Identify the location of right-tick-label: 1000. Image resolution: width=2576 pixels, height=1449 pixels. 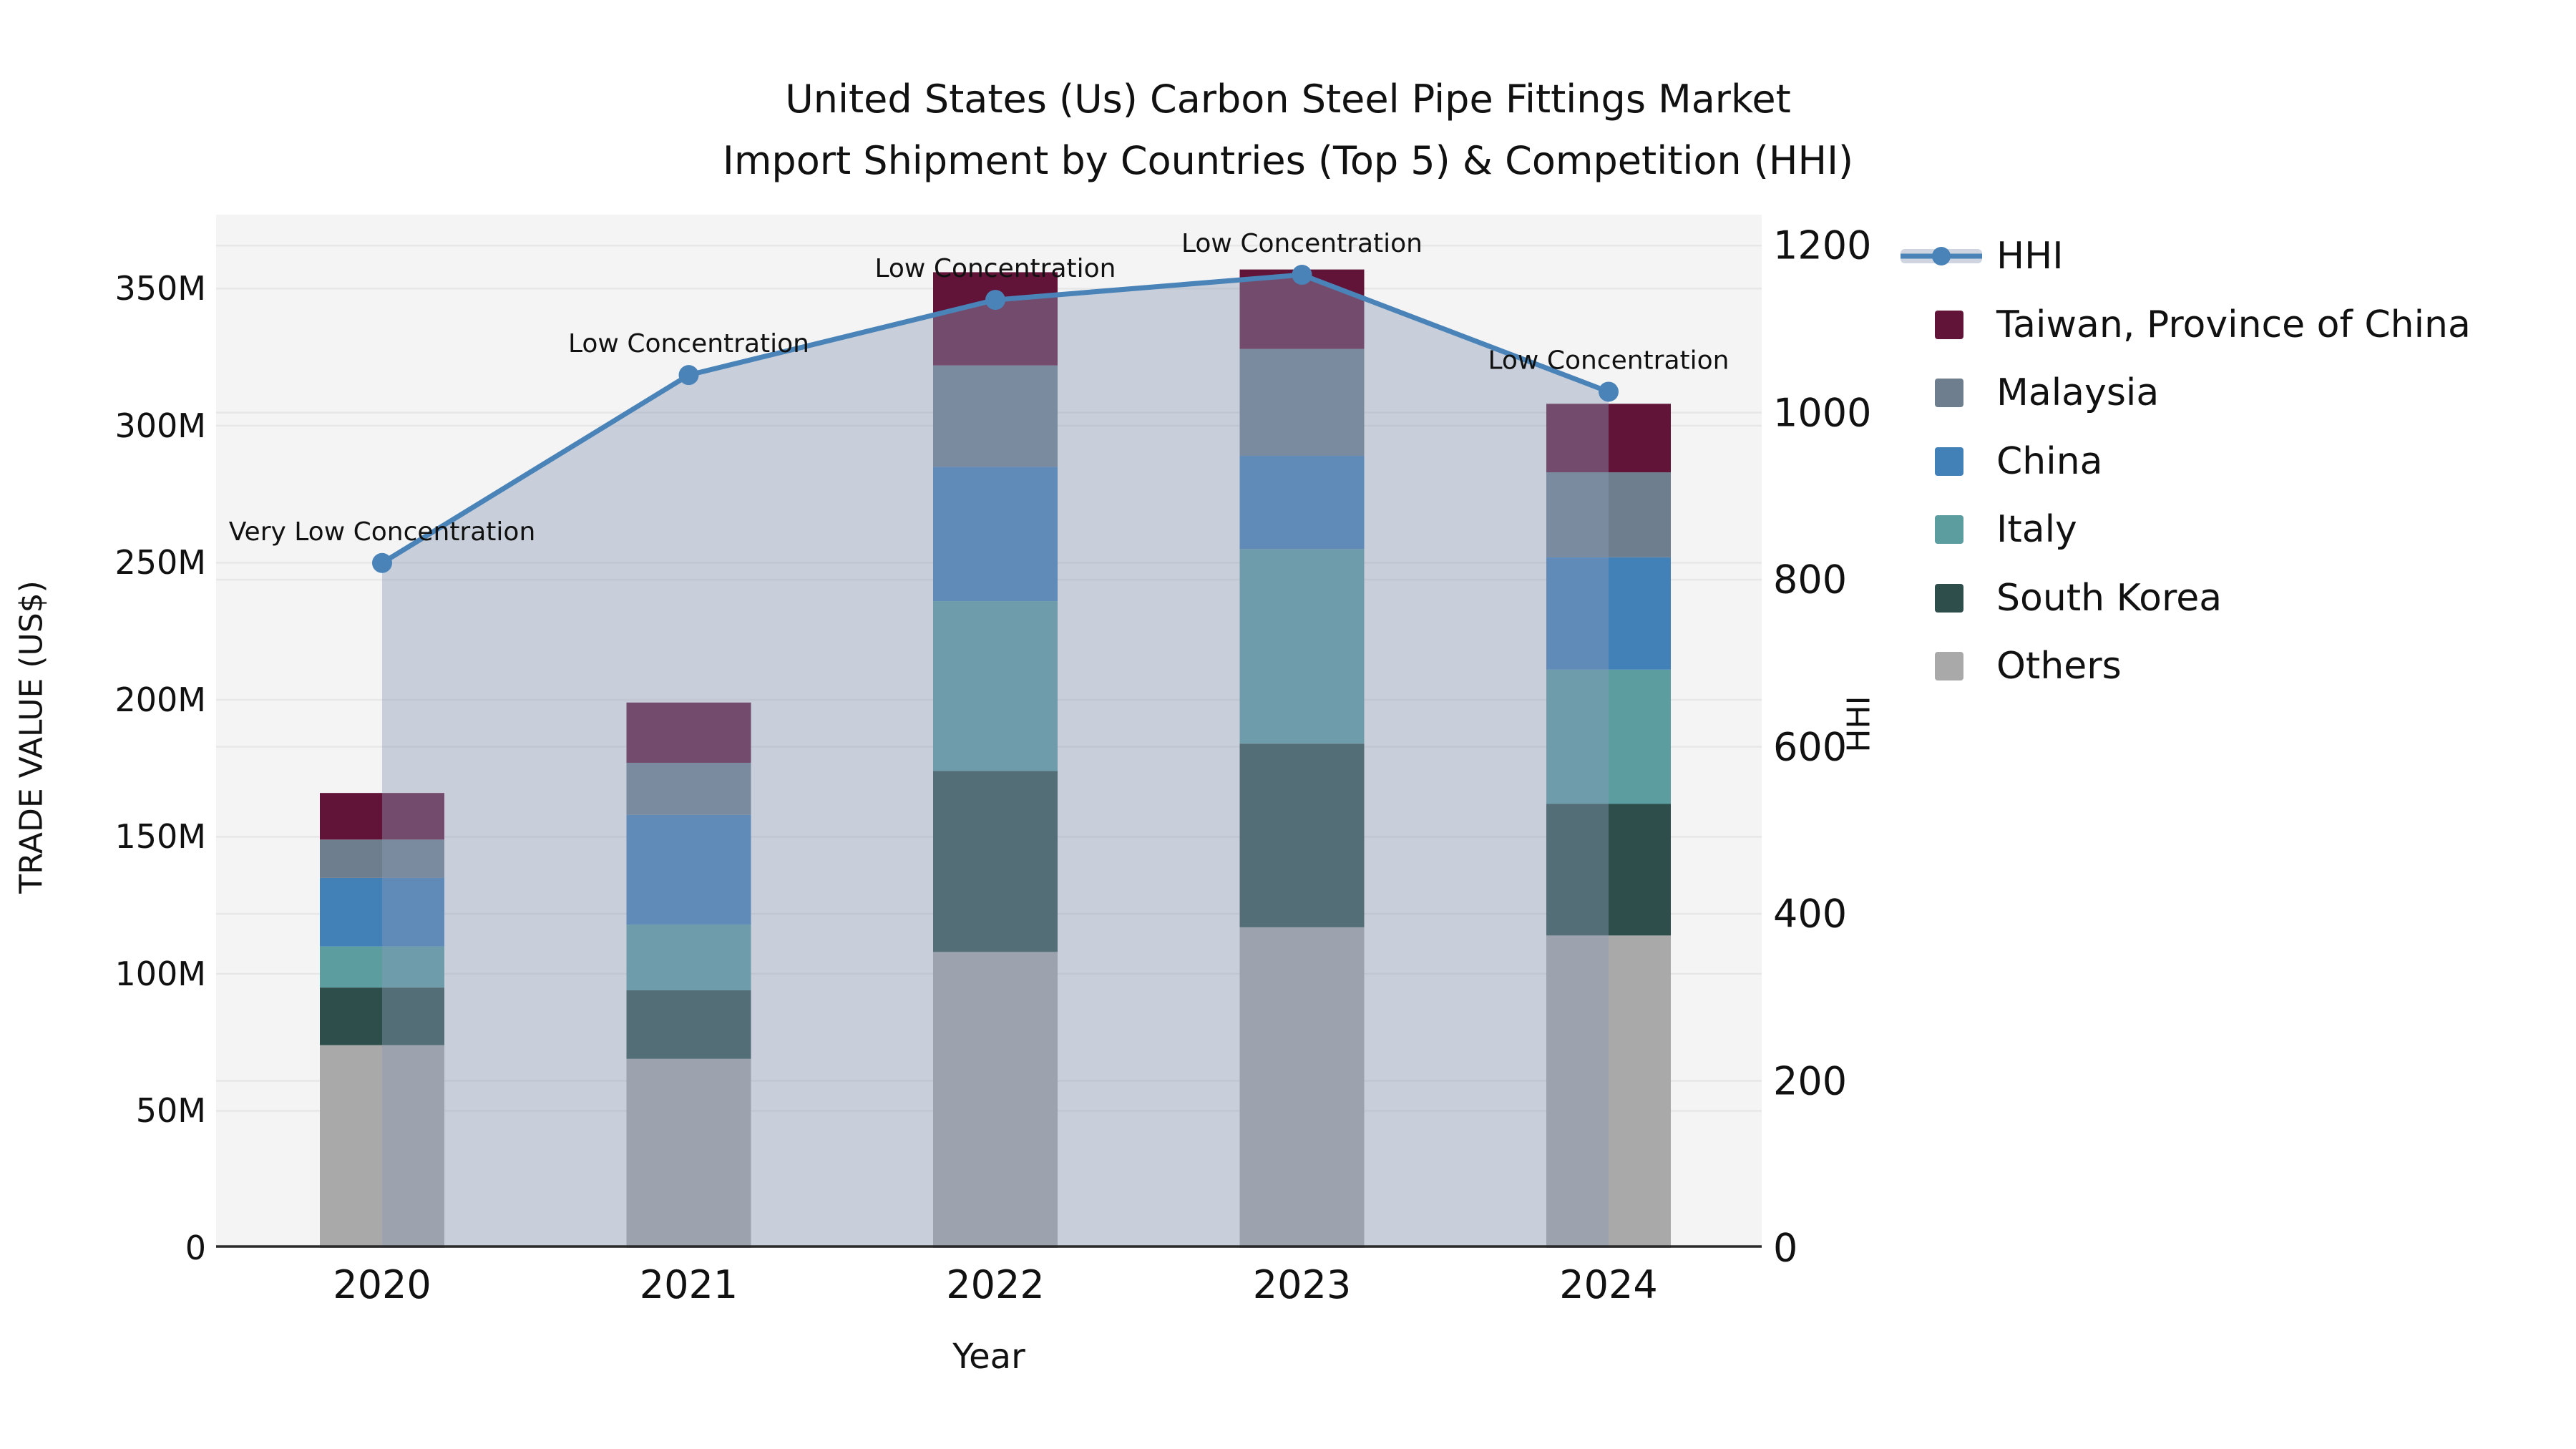
(1822, 413).